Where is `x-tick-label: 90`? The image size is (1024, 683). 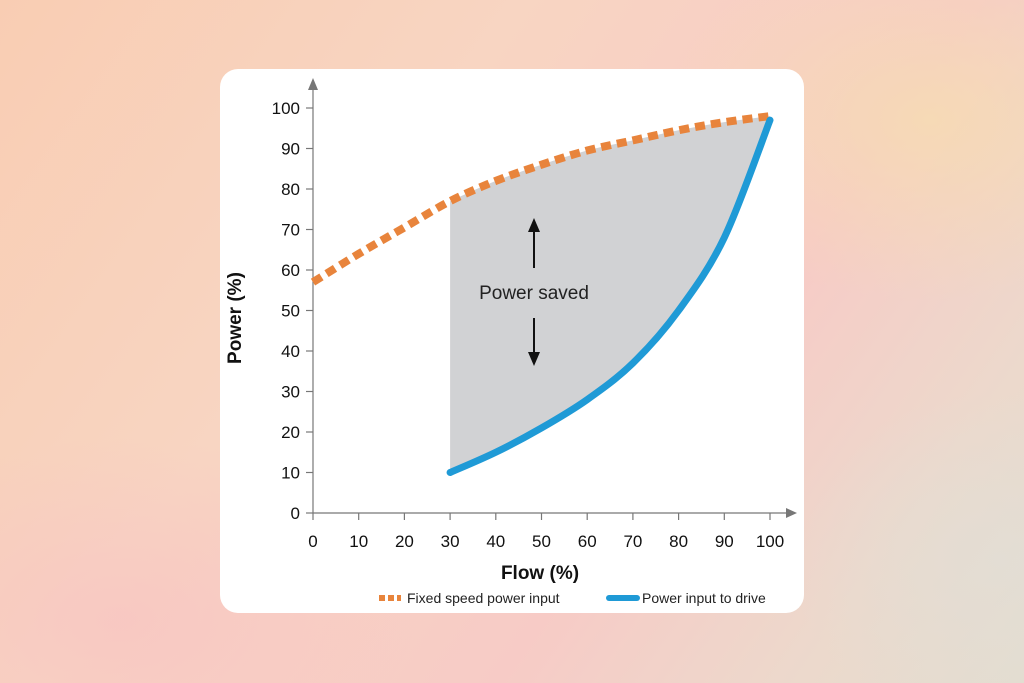 x-tick-label: 90 is located at coordinates (724, 541).